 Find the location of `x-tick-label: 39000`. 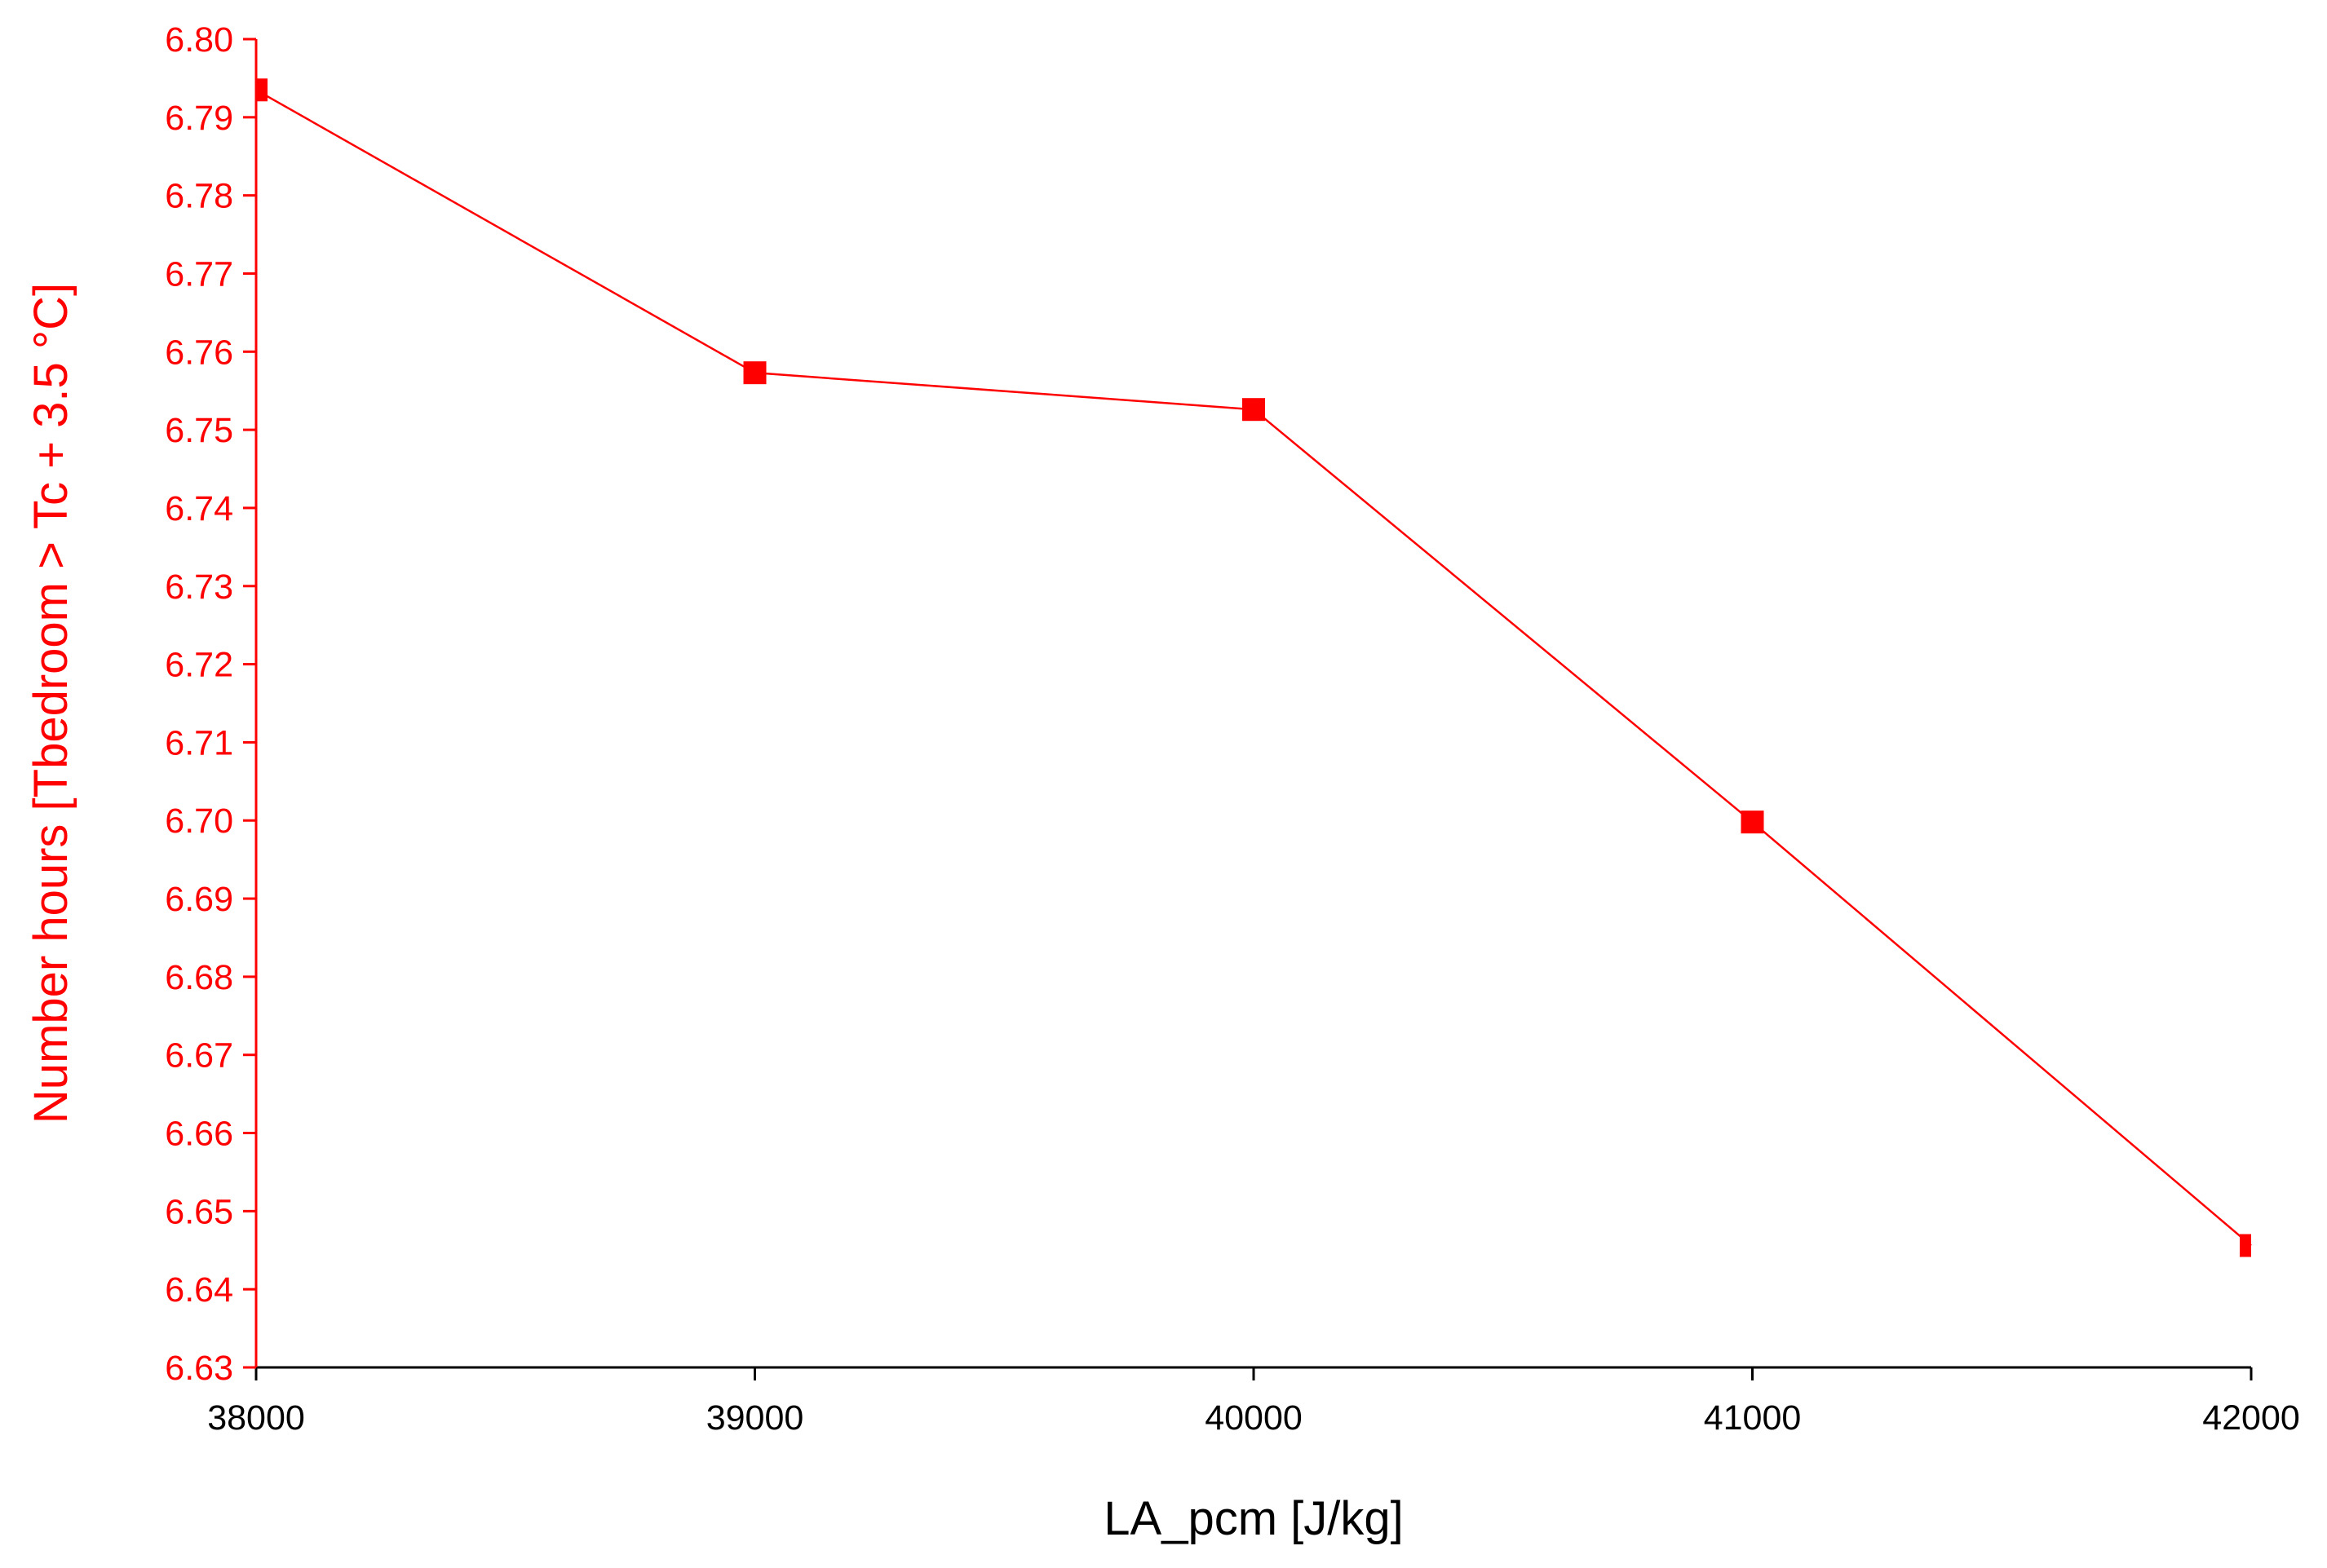

x-tick-label: 39000 is located at coordinates (755, 1418).